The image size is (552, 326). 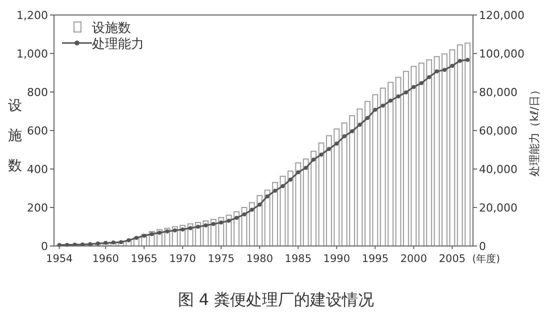 I want to click on x-axis-title: (年度), so click(x=486, y=259).